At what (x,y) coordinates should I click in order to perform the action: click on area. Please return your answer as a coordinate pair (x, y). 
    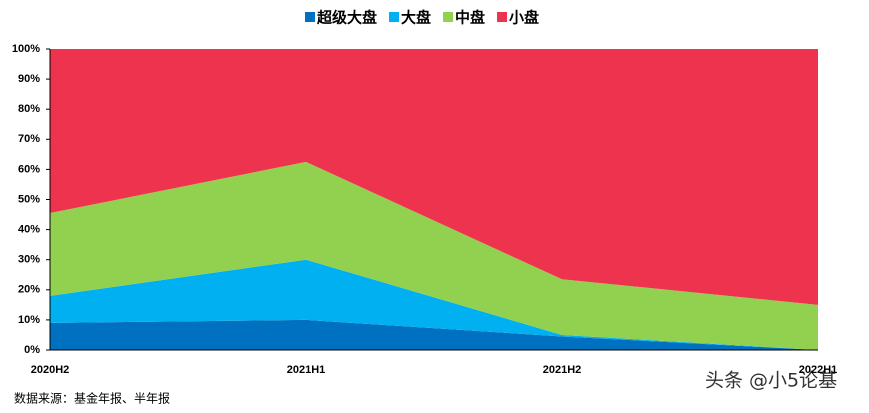
    Looking at the image, I should click on (434, 334).